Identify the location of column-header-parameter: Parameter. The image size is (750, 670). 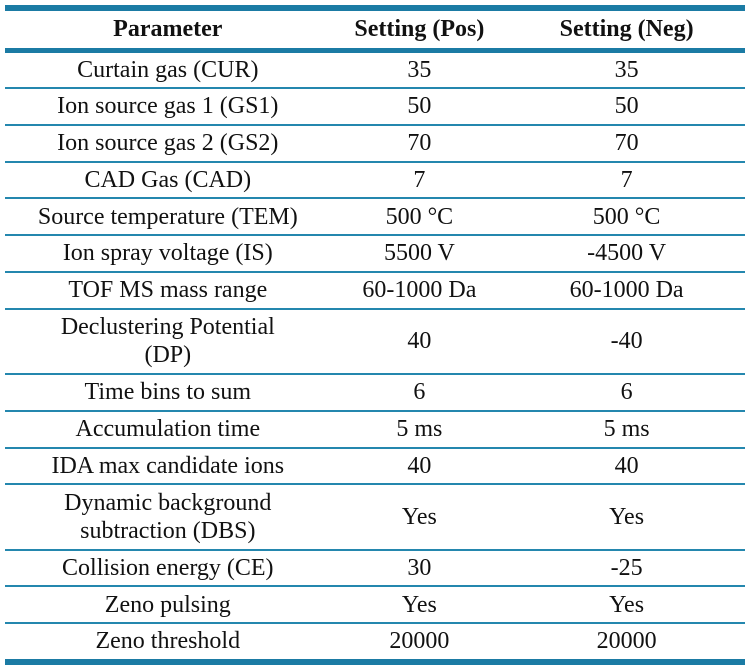
(168, 30).